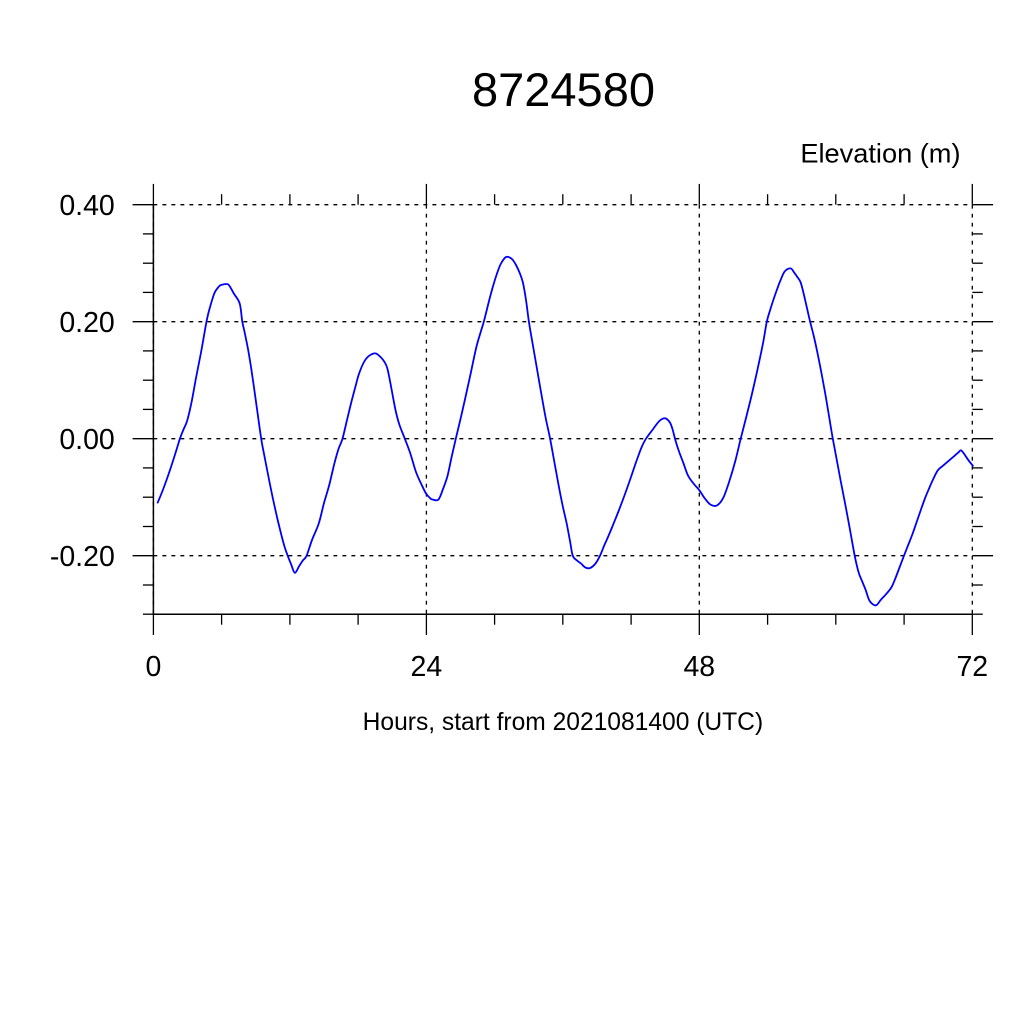 The width and height of the screenshot is (1024, 1024). I want to click on svg-text: 24, so click(427, 667).